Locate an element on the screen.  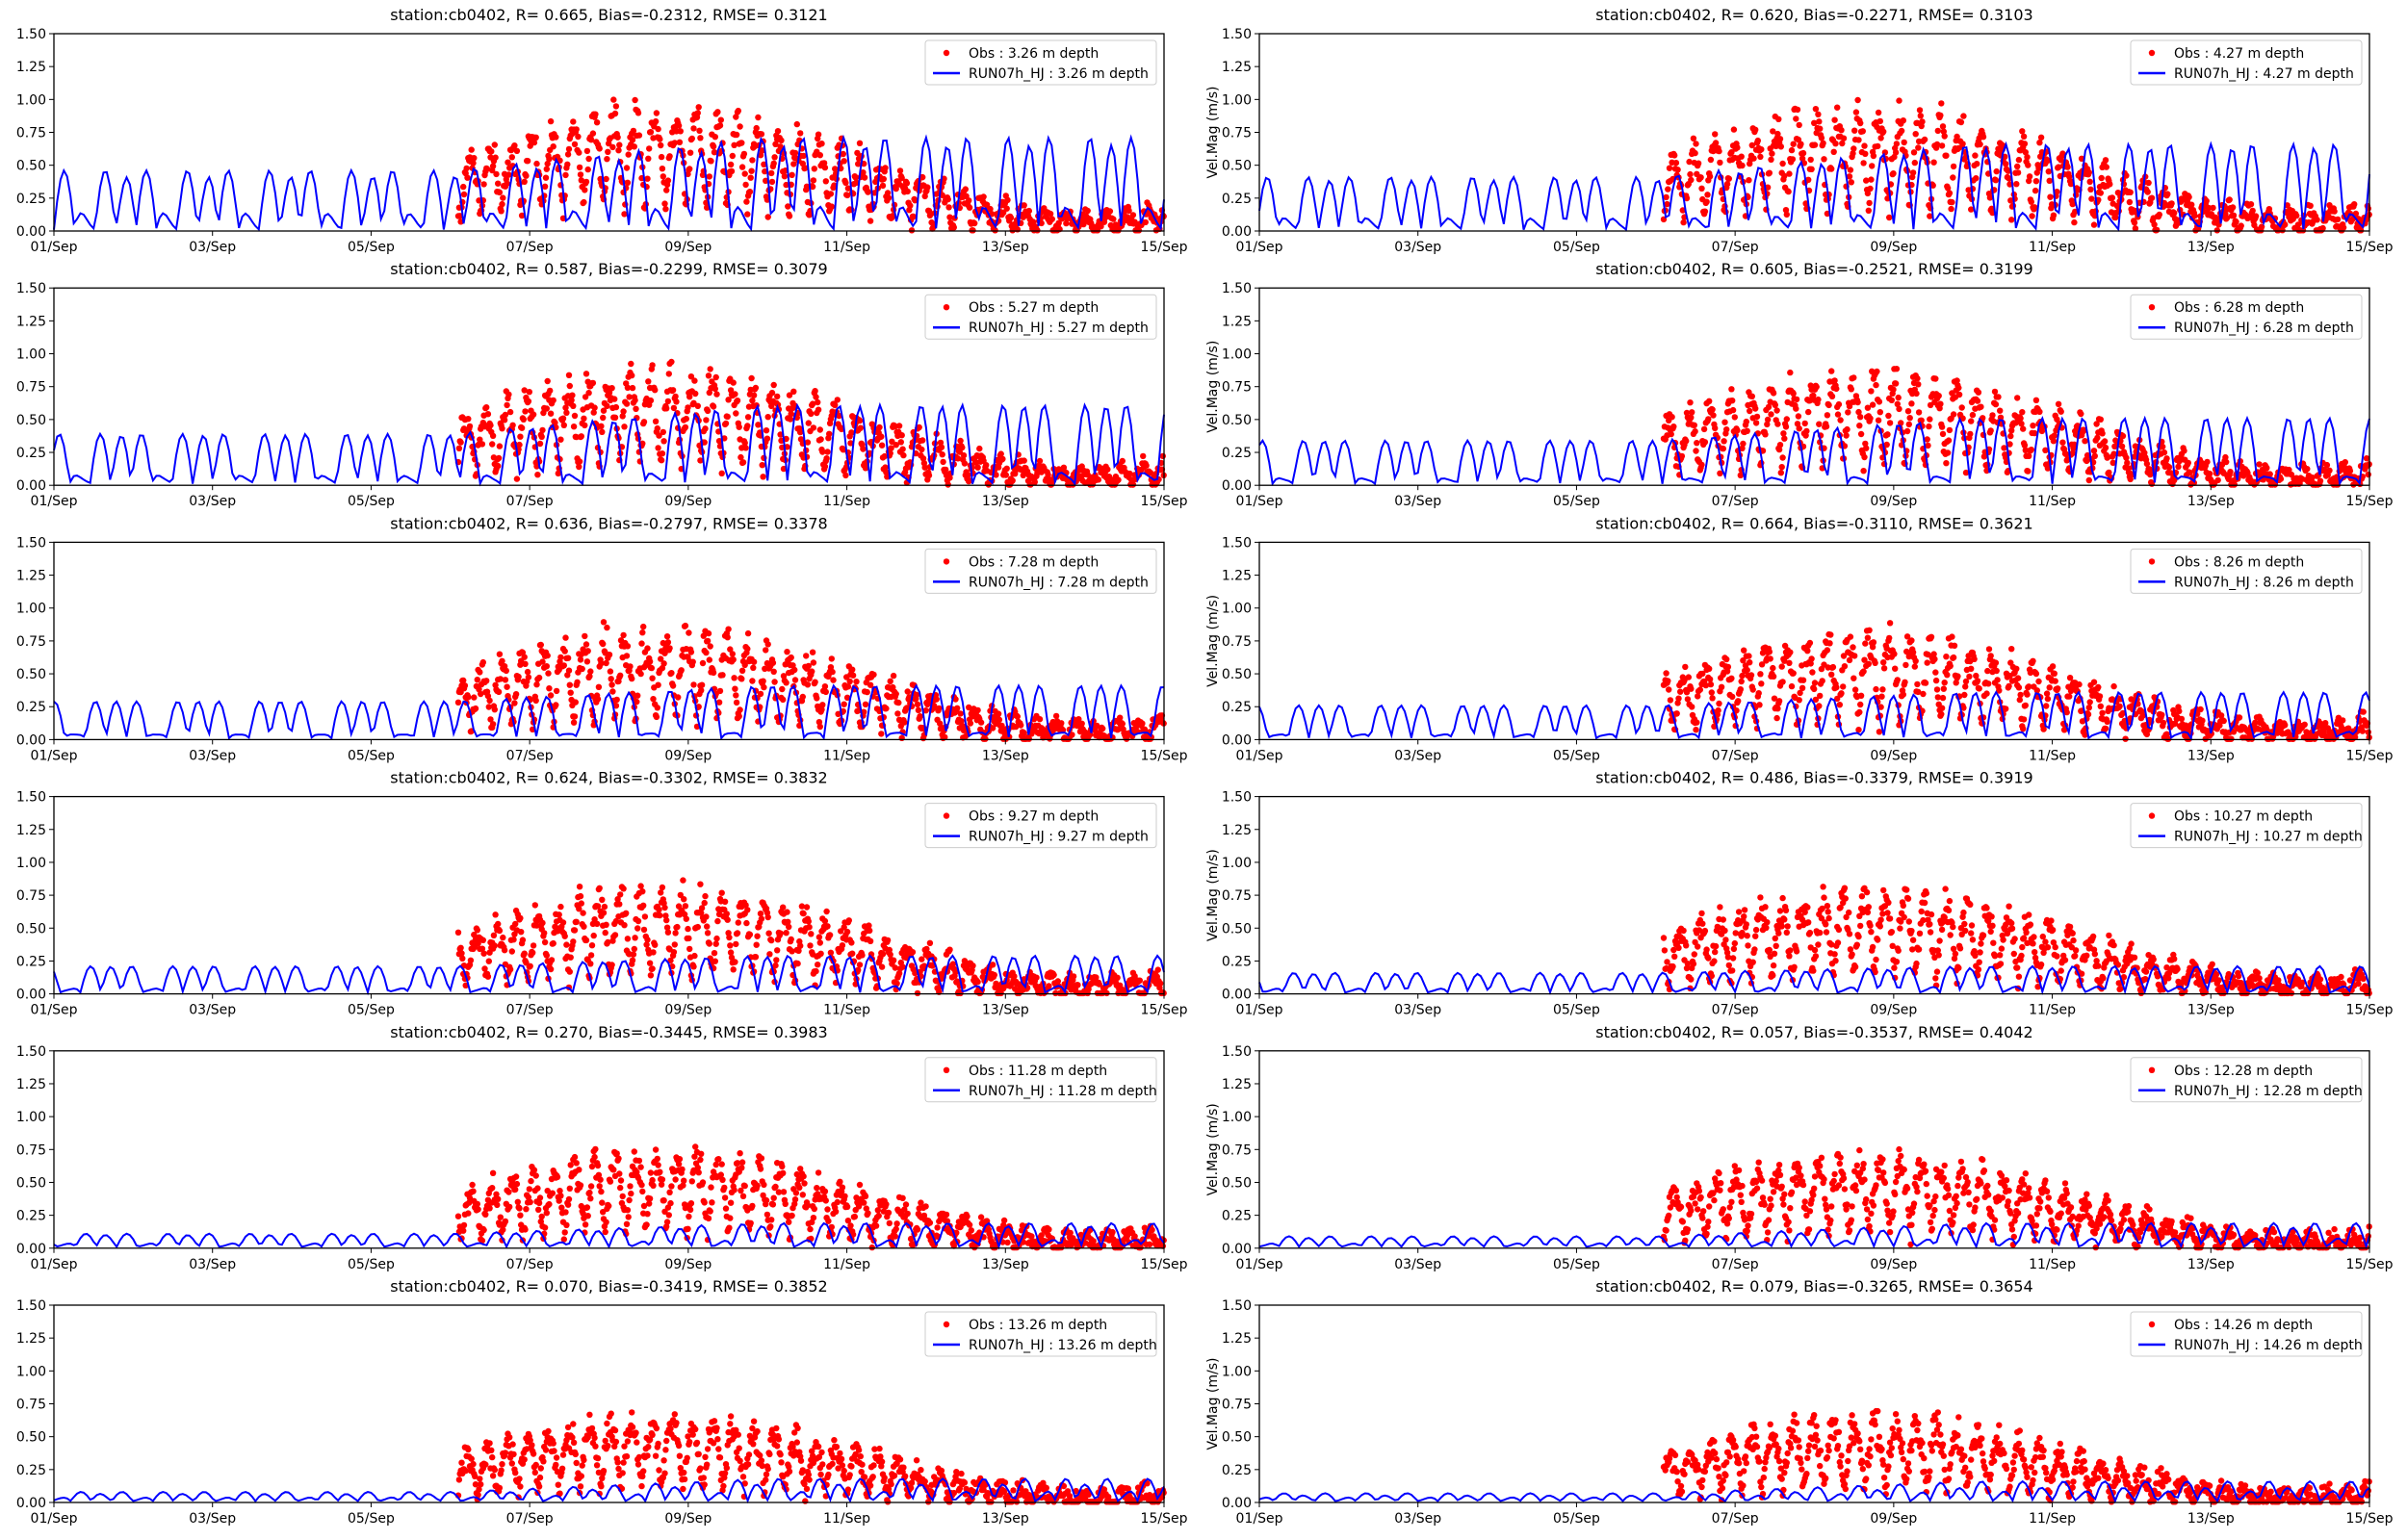
y-tick-label: 0.75 is located at coordinates (1237, 388).